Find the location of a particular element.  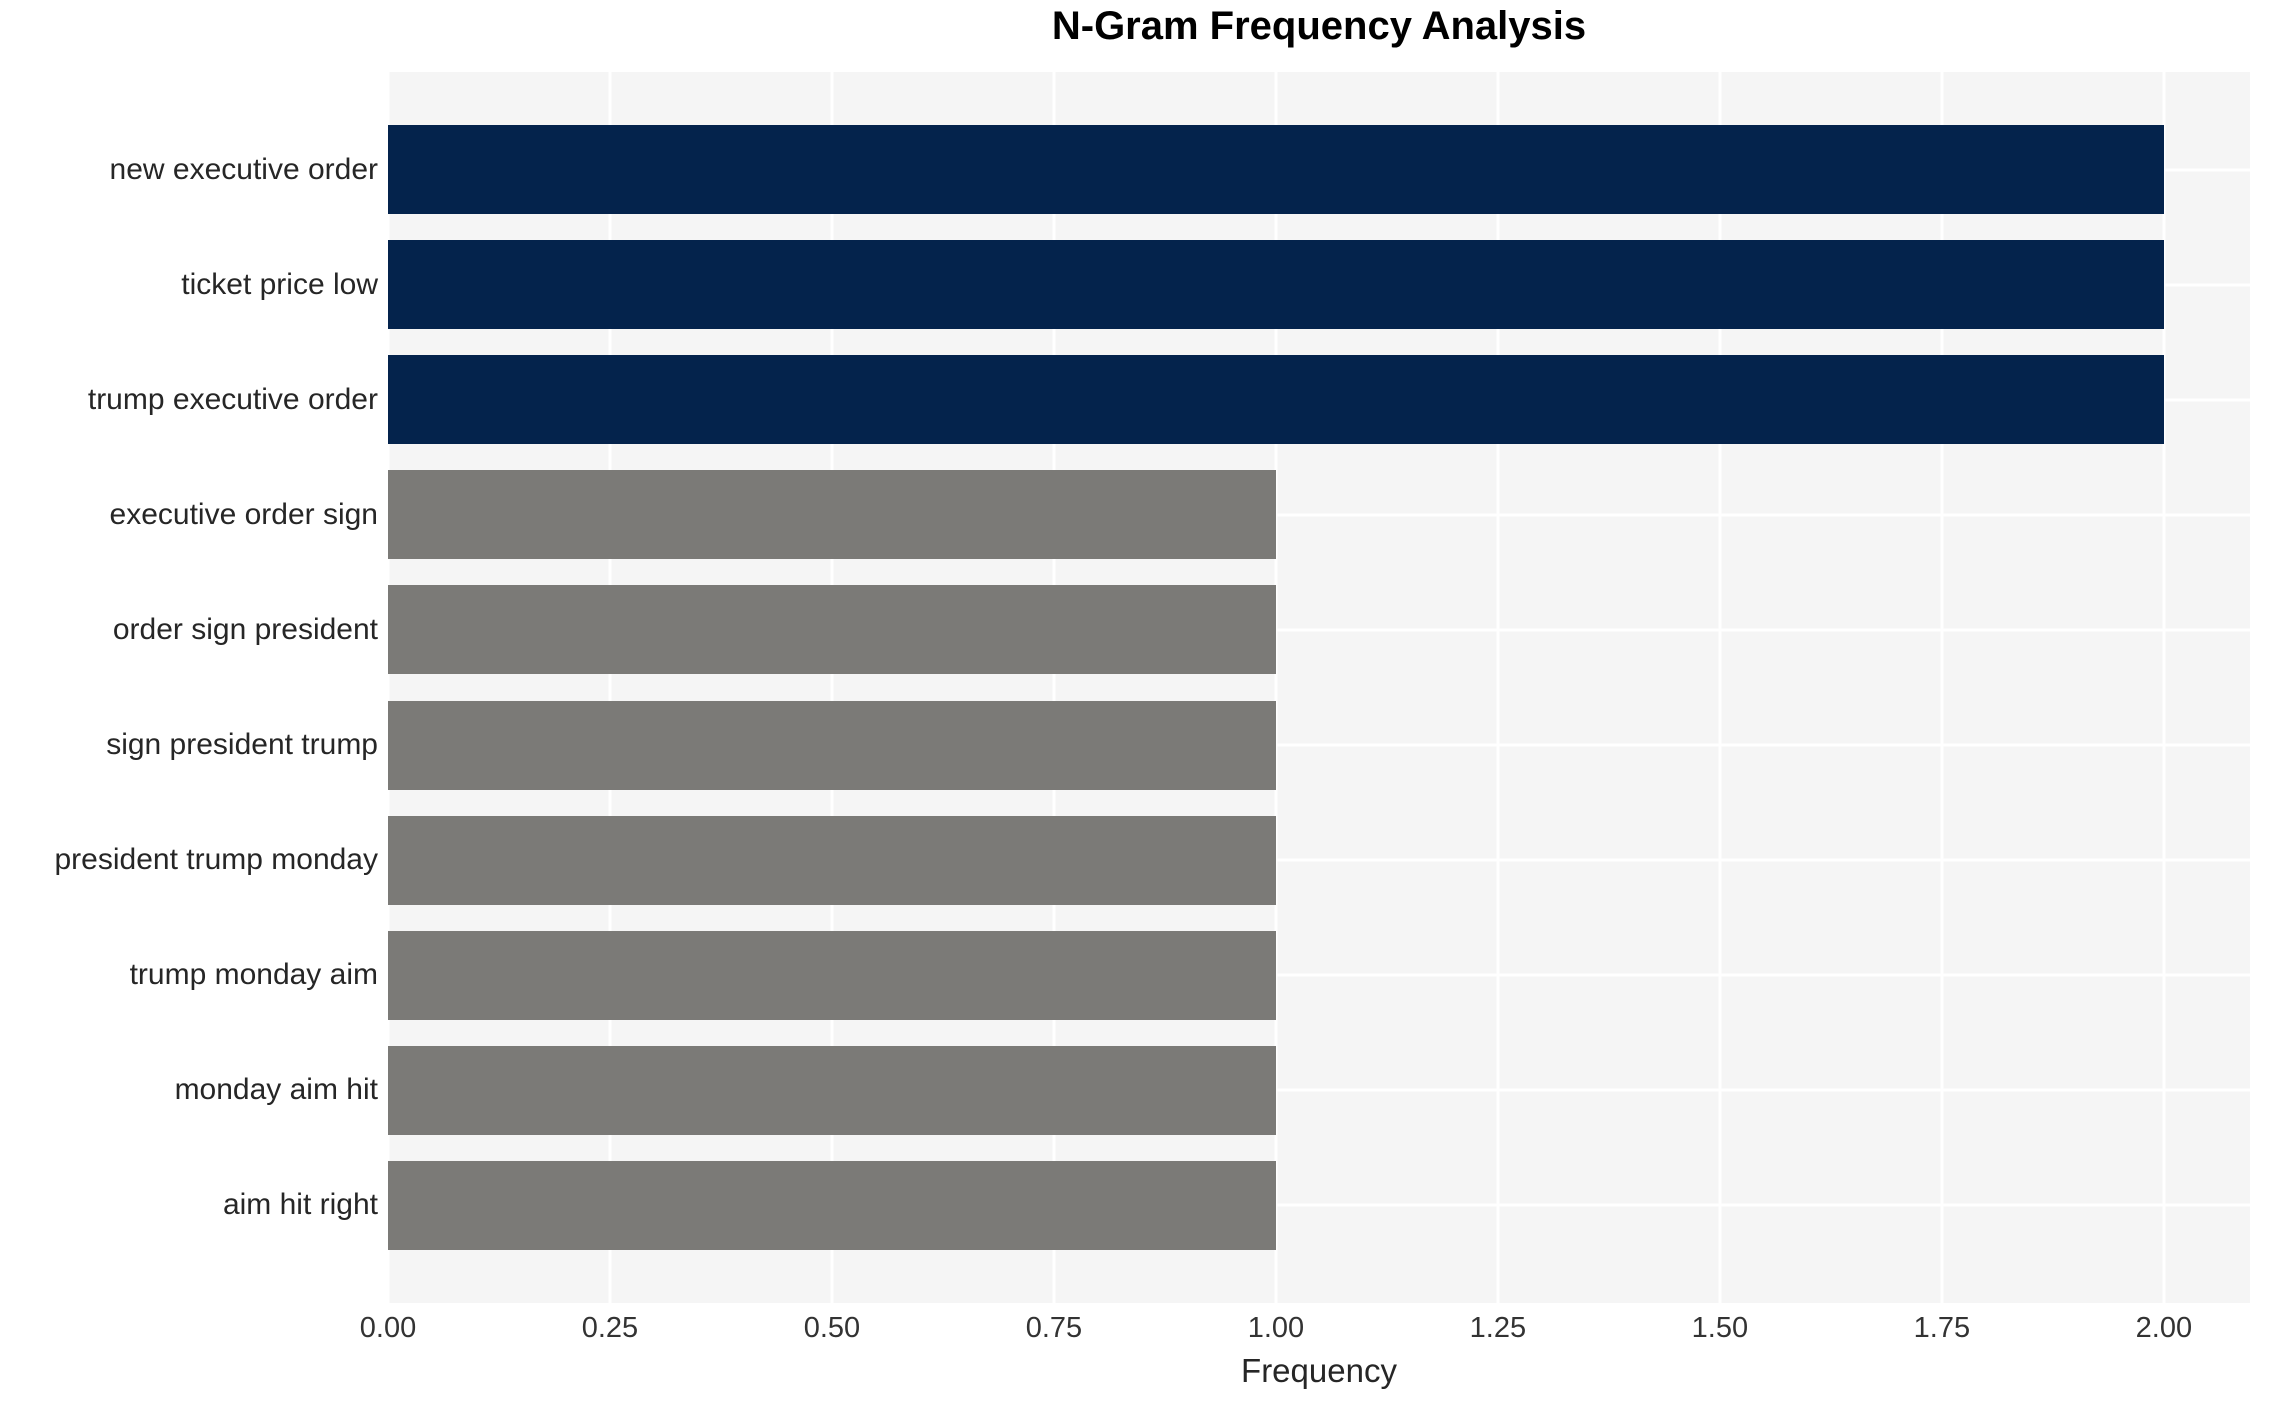

x-tick-label: 1.75 is located at coordinates (1942, 1328).